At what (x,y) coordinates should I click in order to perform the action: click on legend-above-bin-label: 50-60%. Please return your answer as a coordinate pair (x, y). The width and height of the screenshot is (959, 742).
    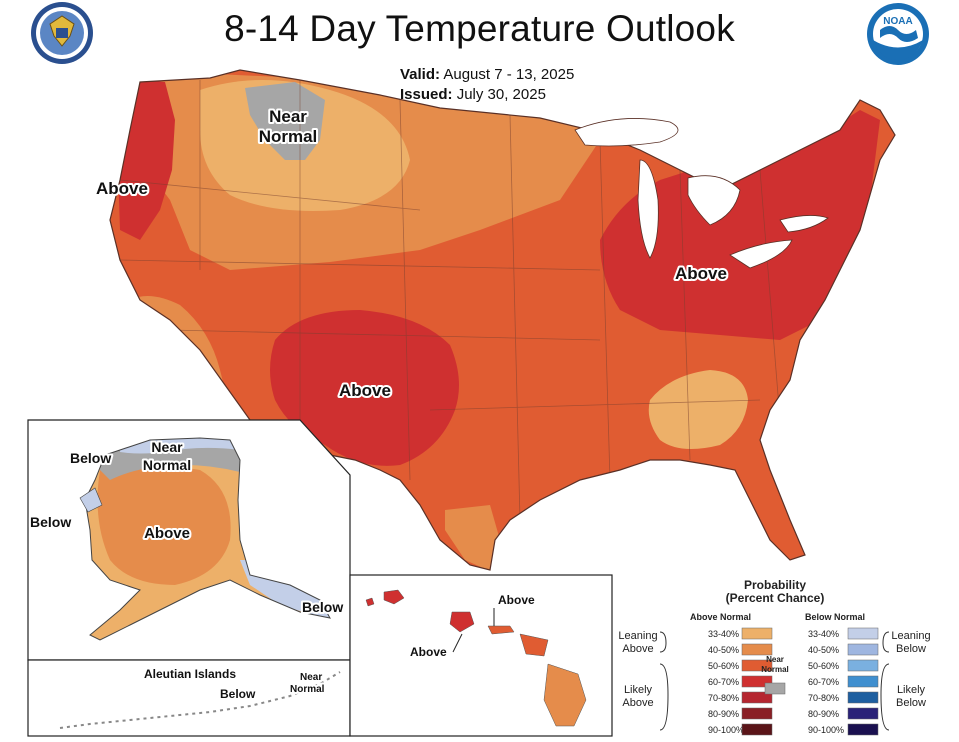
    Looking at the image, I should click on (723, 666).